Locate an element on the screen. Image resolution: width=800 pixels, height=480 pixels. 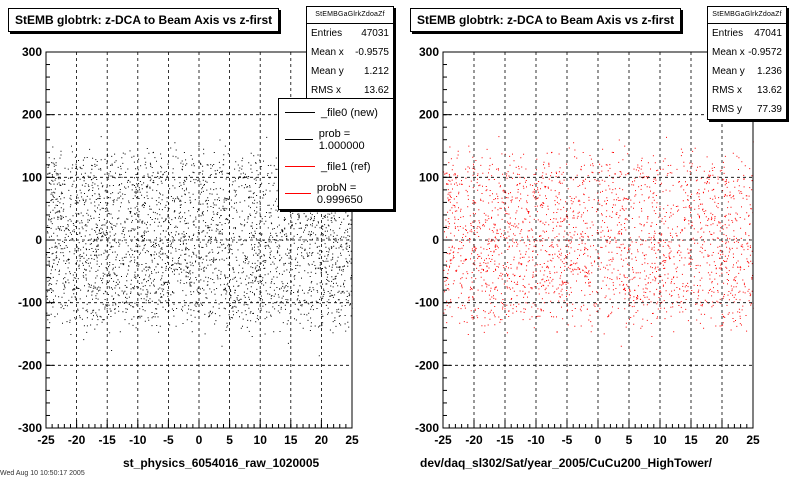
left-stats-row: Mean y 1.212 is located at coordinates (350, 71).